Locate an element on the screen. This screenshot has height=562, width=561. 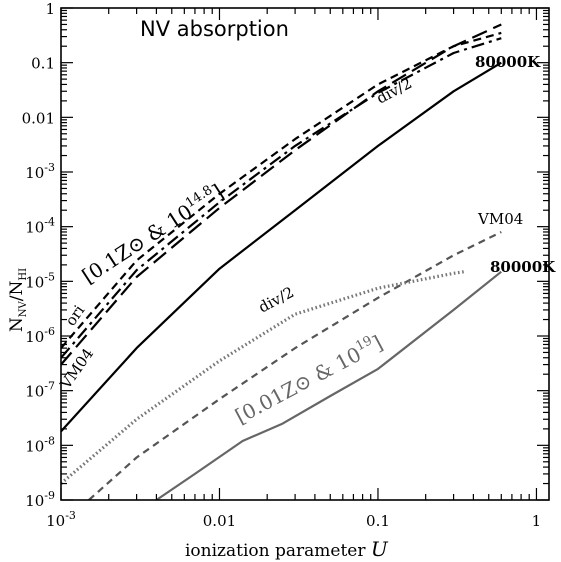
y-tick-label: 0.01 is located at coordinates (38, 118).